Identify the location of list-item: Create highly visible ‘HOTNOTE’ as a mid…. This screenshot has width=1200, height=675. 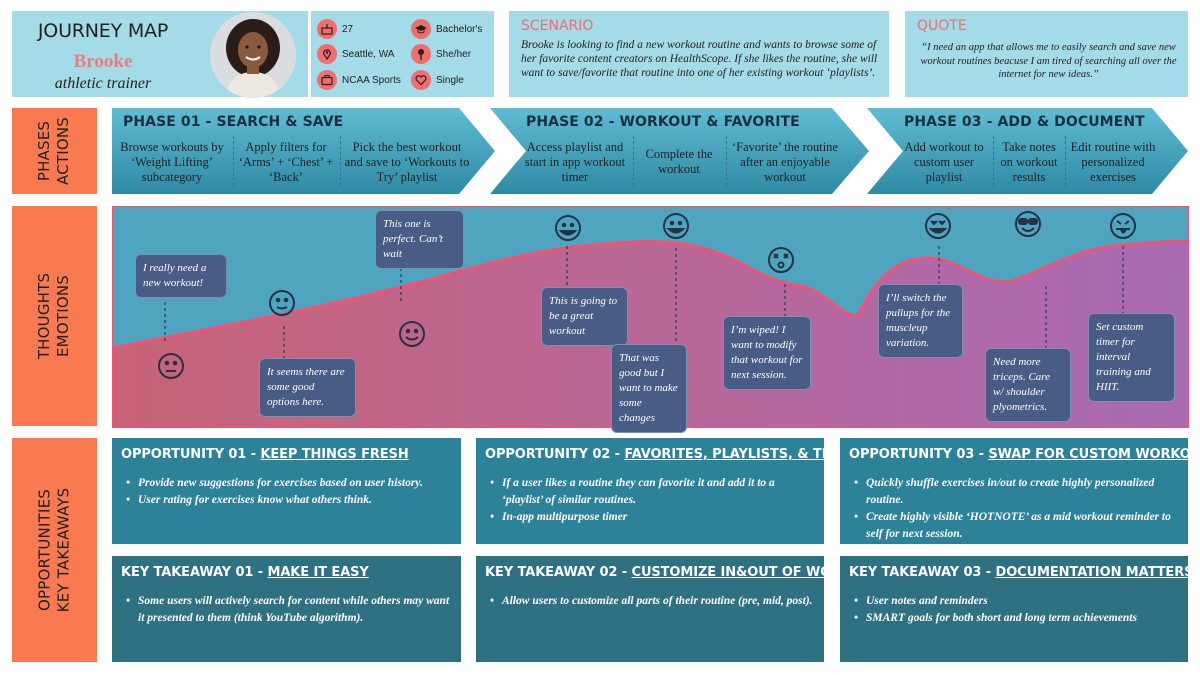
(1016, 526).